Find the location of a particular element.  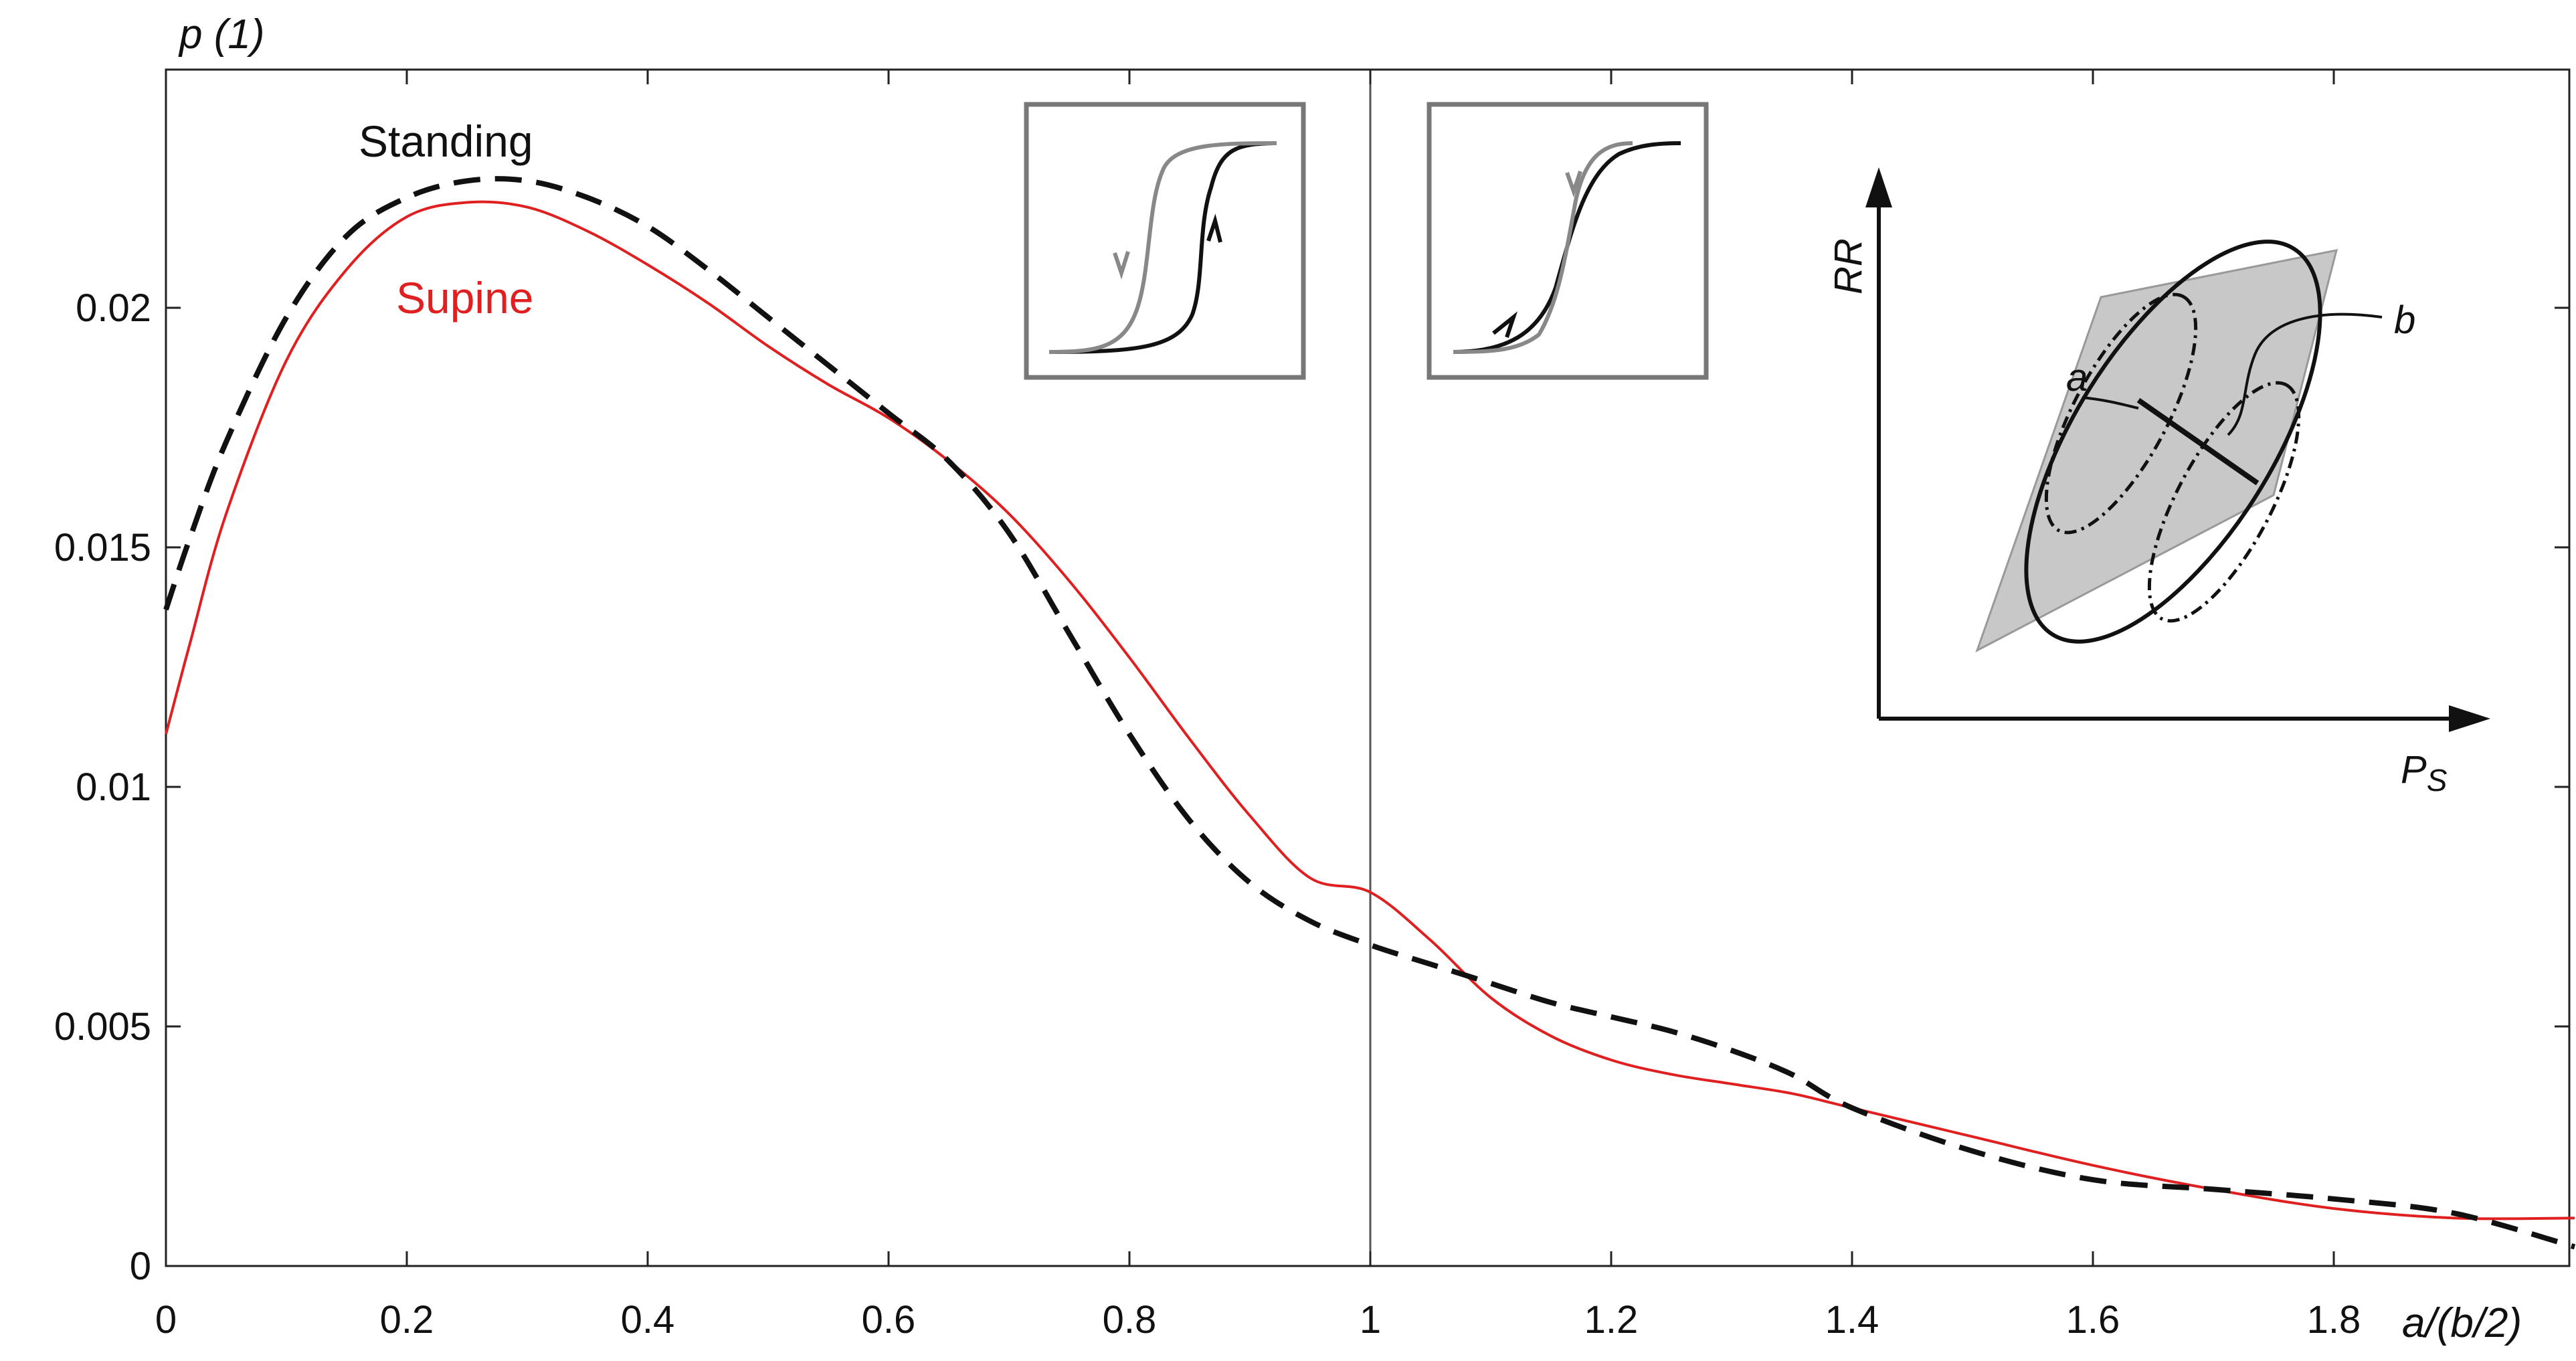

minor-axis-a is located at coordinates (2198, 442).